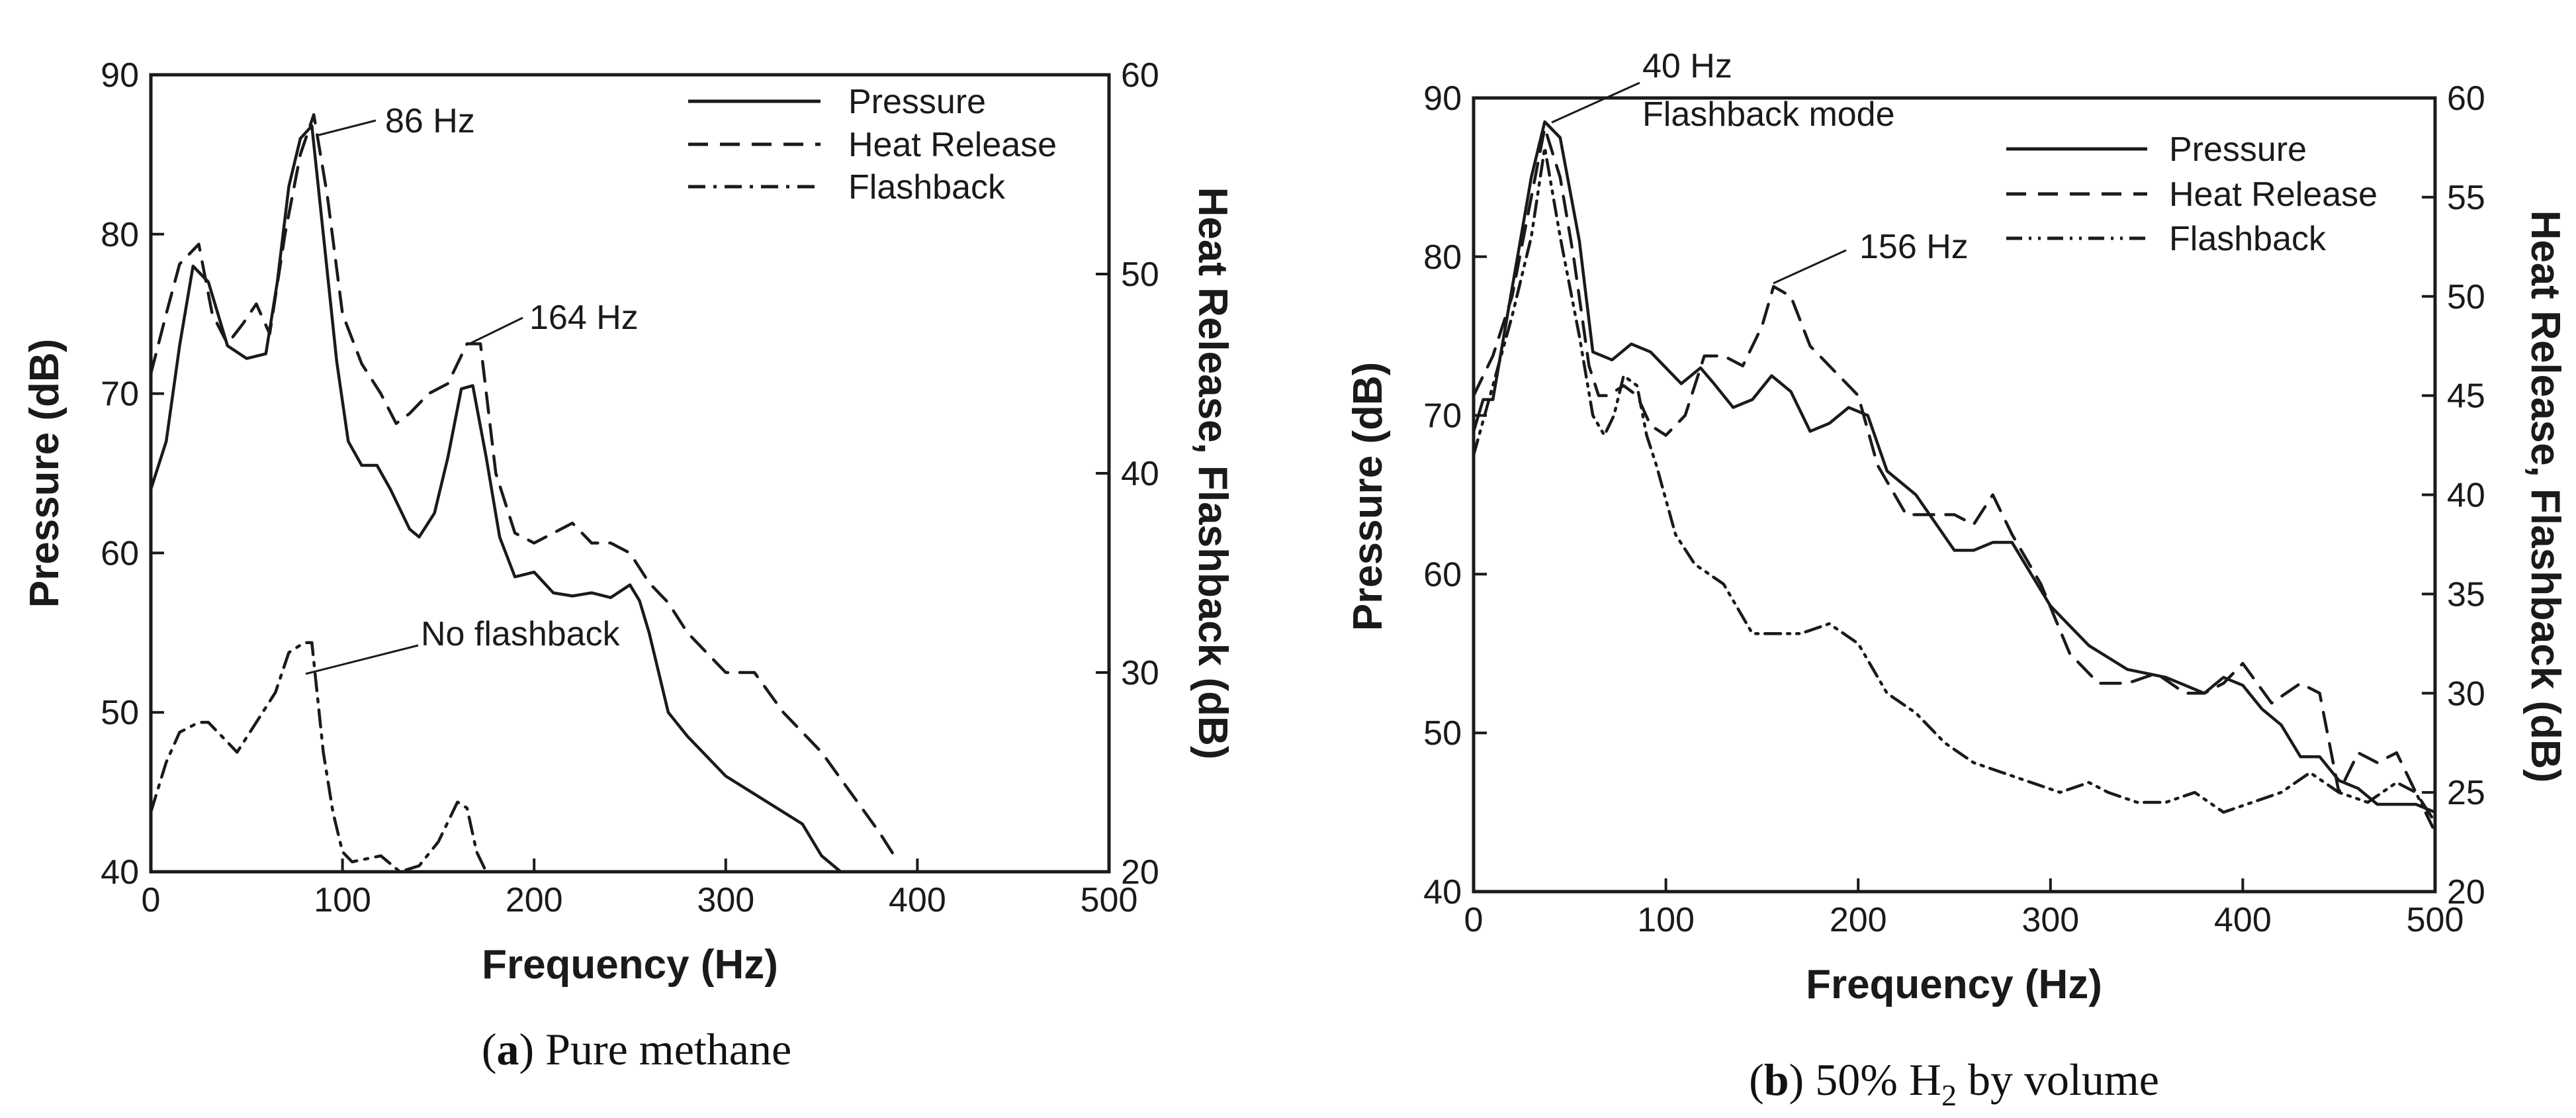 The image size is (2576, 1118). Describe the element at coordinates (1368, 497) in the screenshot. I see `y-axis-title-b: Pressure (dB)` at that location.